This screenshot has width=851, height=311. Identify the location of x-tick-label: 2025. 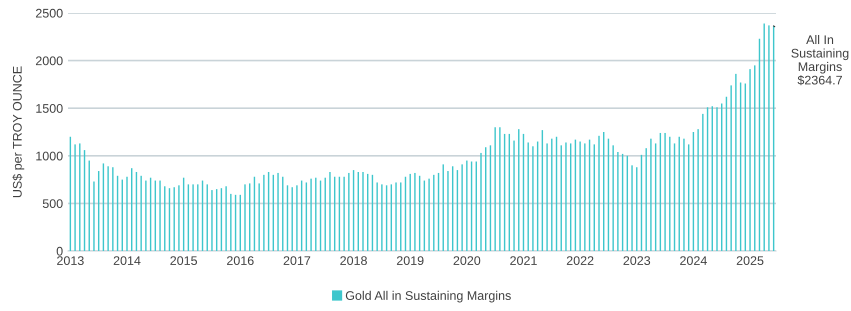
(750, 261).